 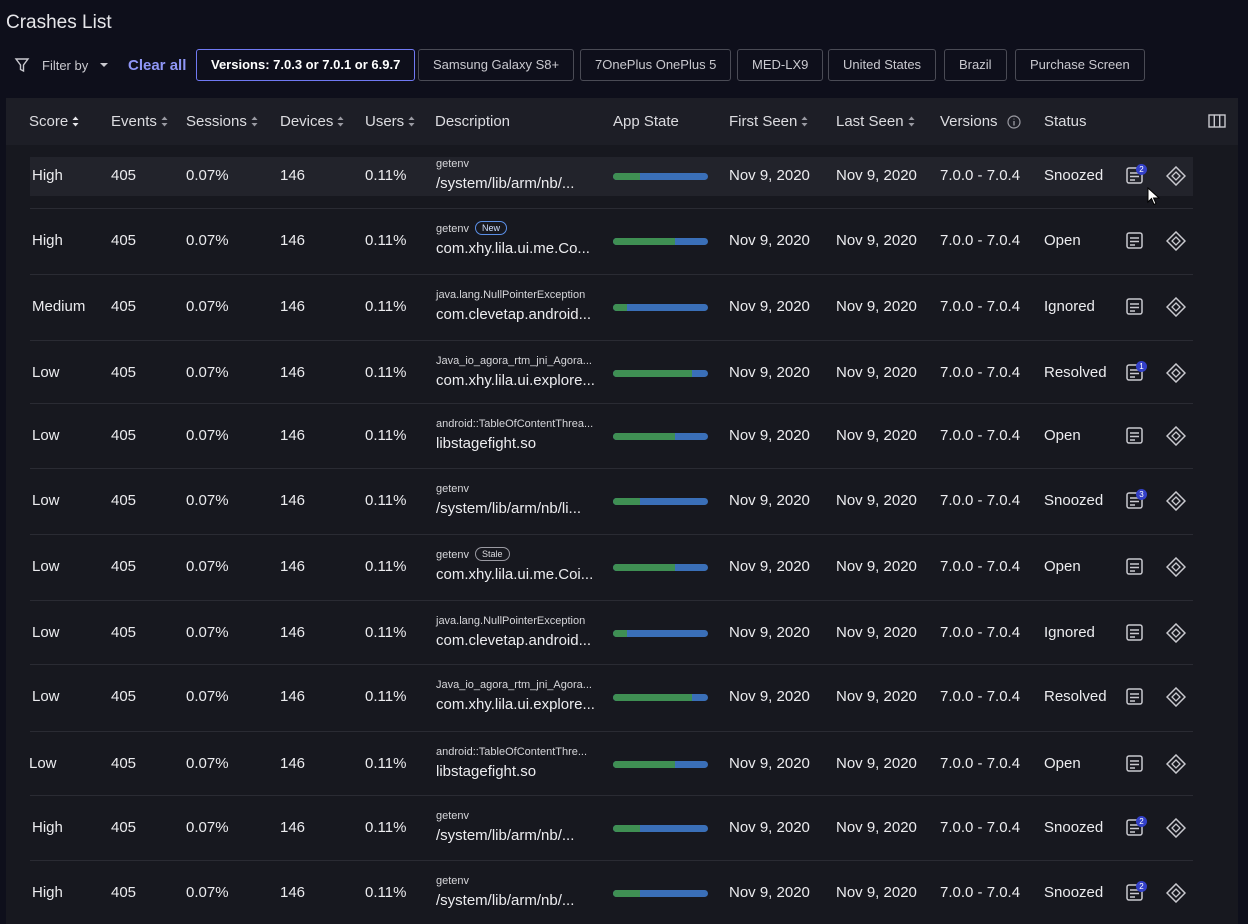 I want to click on column-header: Description, so click(x=473, y=121).